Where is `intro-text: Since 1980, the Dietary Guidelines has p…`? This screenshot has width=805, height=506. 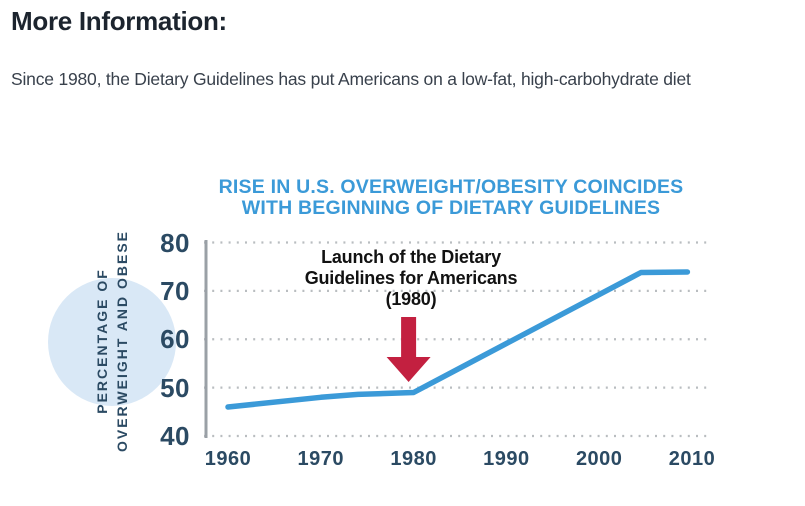
intro-text: Since 1980, the Dietary Guidelines has p… is located at coordinates (351, 79).